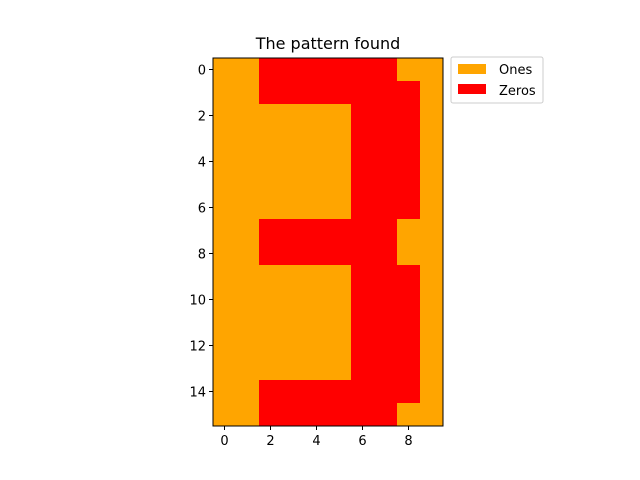 The height and width of the screenshot is (480, 640). Describe the element at coordinates (202, 163) in the screenshot. I see `y-tick-label: 4` at that location.